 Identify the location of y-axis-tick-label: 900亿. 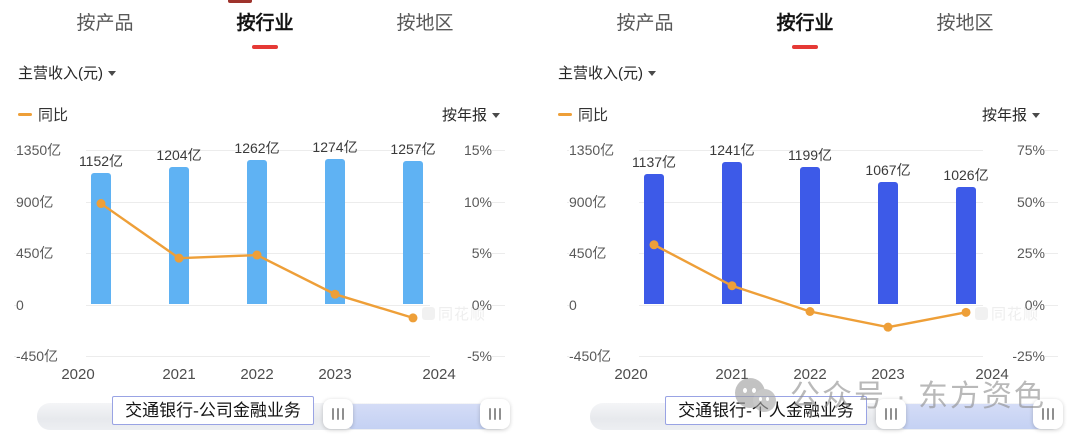
(604, 201).